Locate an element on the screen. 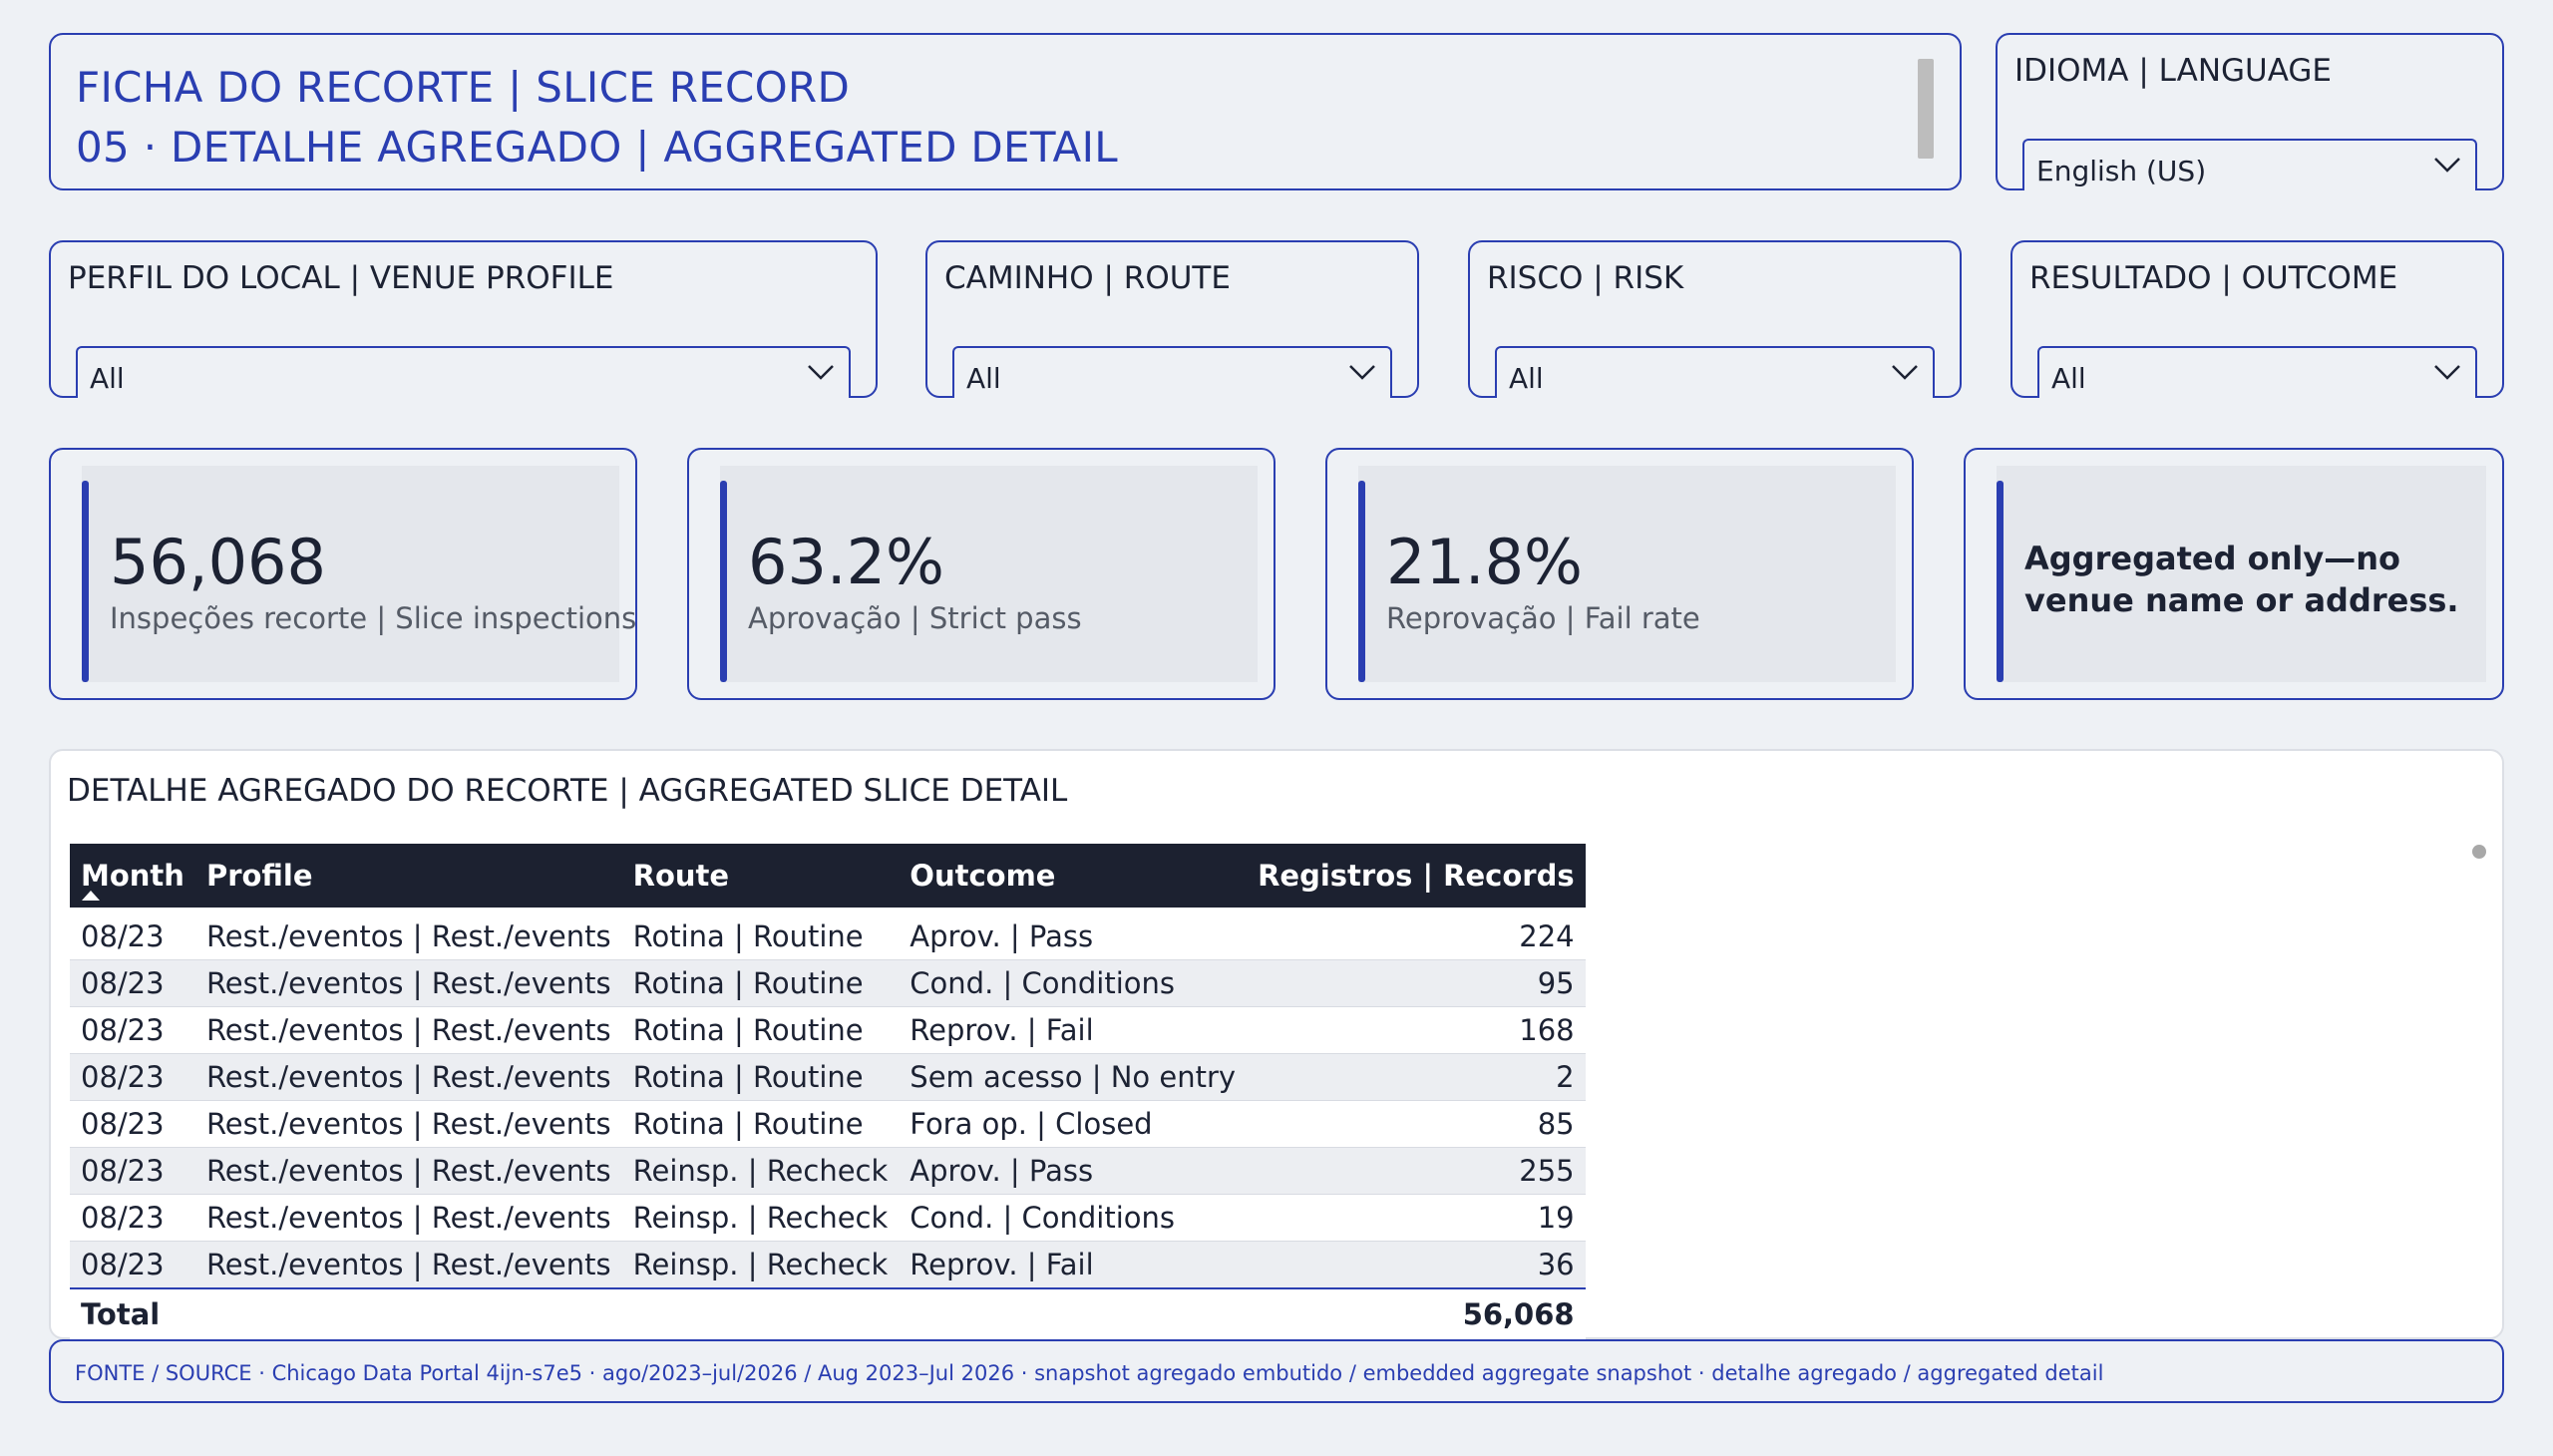 Image resolution: width=2553 pixels, height=1456 pixels. column-header-route: Route is located at coordinates (761, 876).